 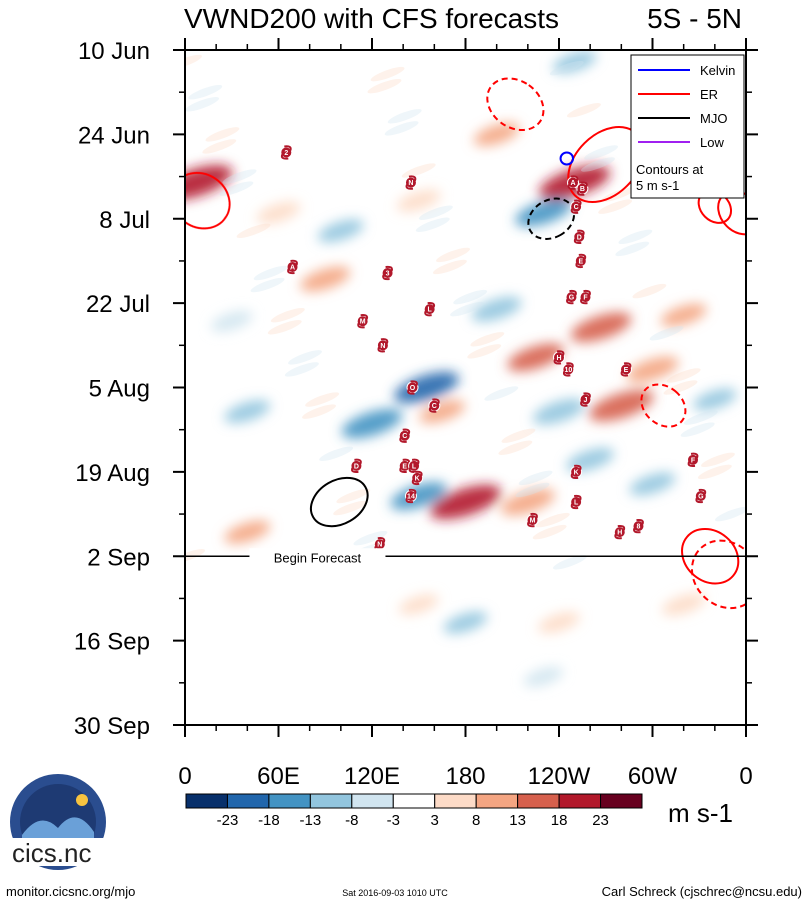 I want to click on cics-logo: cics.nc, so click(x=58, y=822).